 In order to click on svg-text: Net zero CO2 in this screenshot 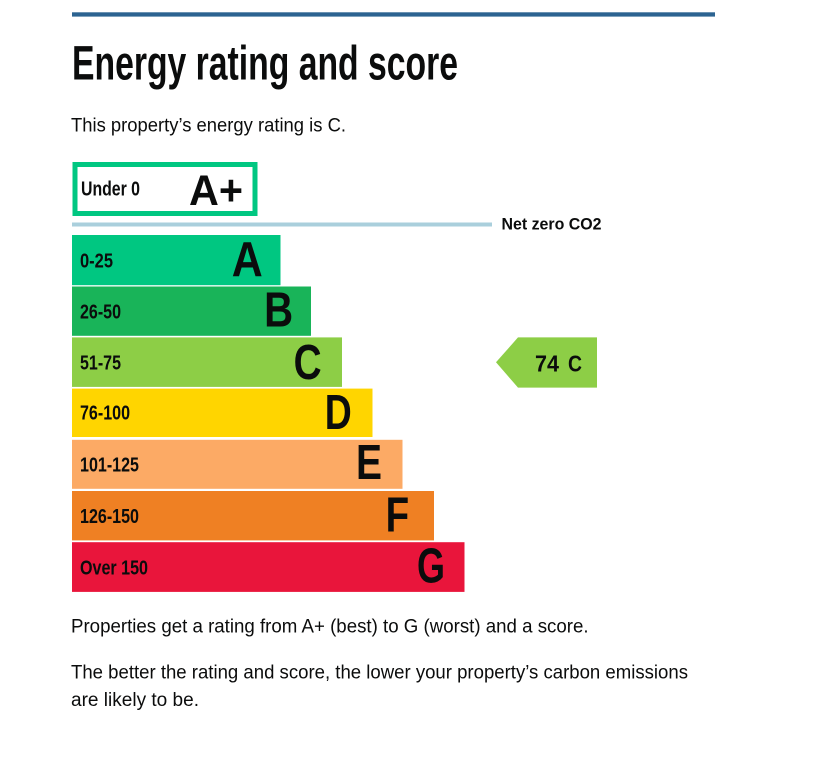, I will do `click(552, 225)`.